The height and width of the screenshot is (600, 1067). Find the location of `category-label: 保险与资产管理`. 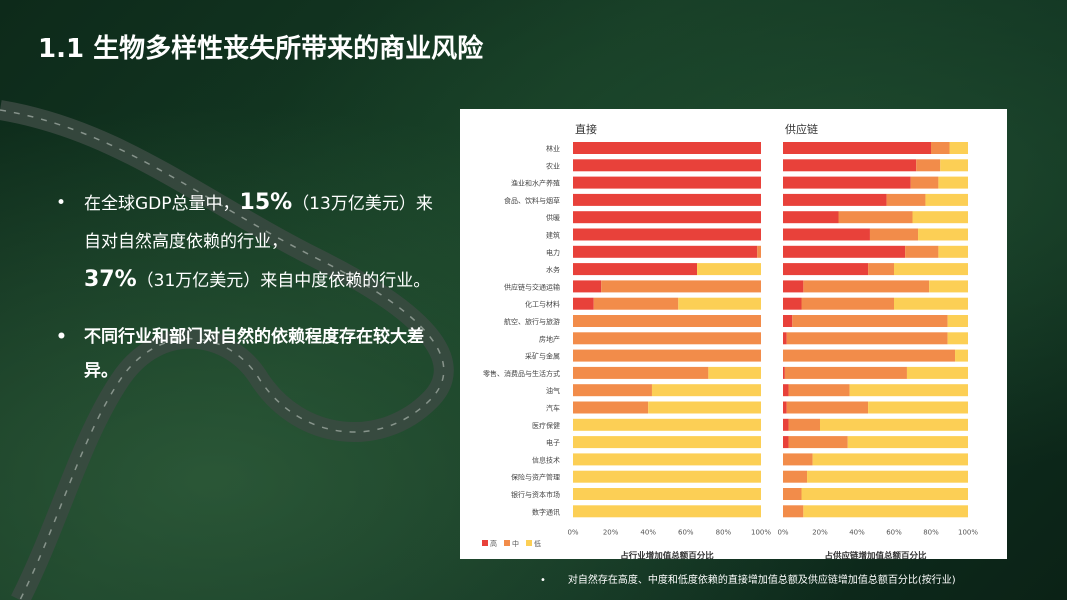

category-label: 保险与资产管理 is located at coordinates (535, 477).